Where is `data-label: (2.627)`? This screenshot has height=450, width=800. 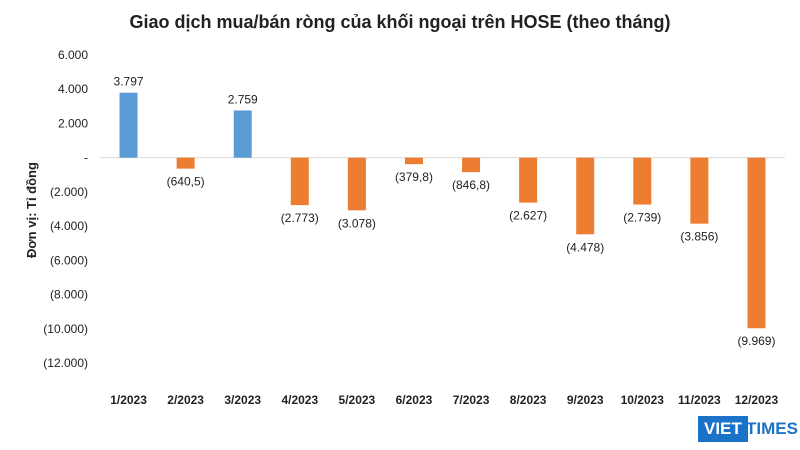 data-label: (2.627) is located at coordinates (528, 216).